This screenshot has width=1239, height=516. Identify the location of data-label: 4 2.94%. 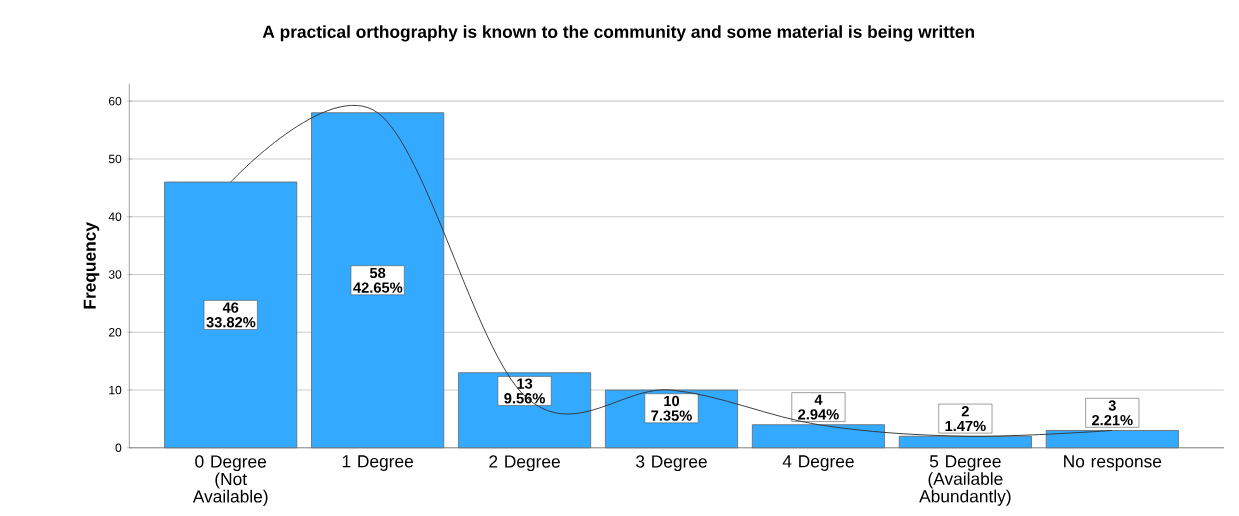
(818, 407).